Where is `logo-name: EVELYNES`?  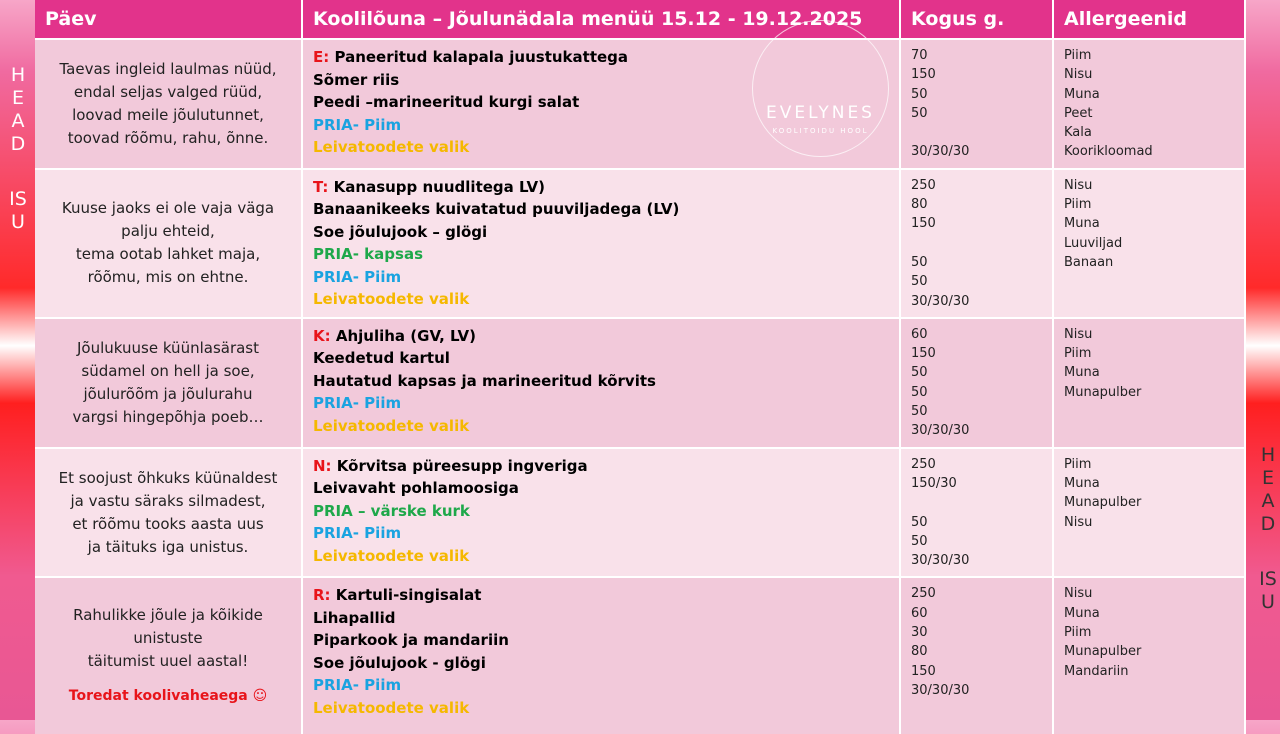 logo-name: EVELYNES is located at coordinates (820, 113).